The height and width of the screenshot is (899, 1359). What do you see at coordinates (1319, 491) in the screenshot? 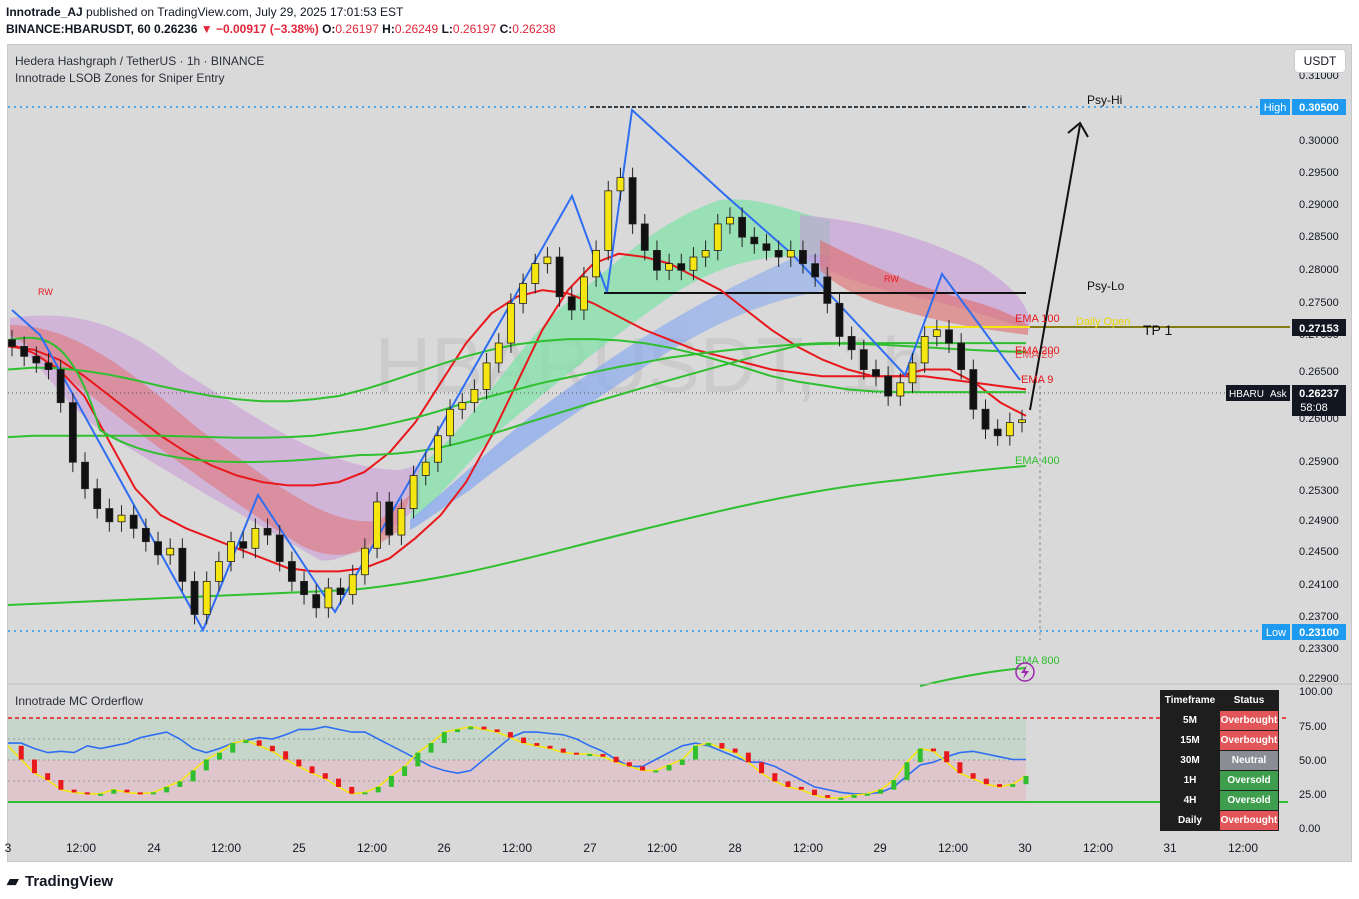
I see `price-tick: 0.25300` at bounding box center [1319, 491].